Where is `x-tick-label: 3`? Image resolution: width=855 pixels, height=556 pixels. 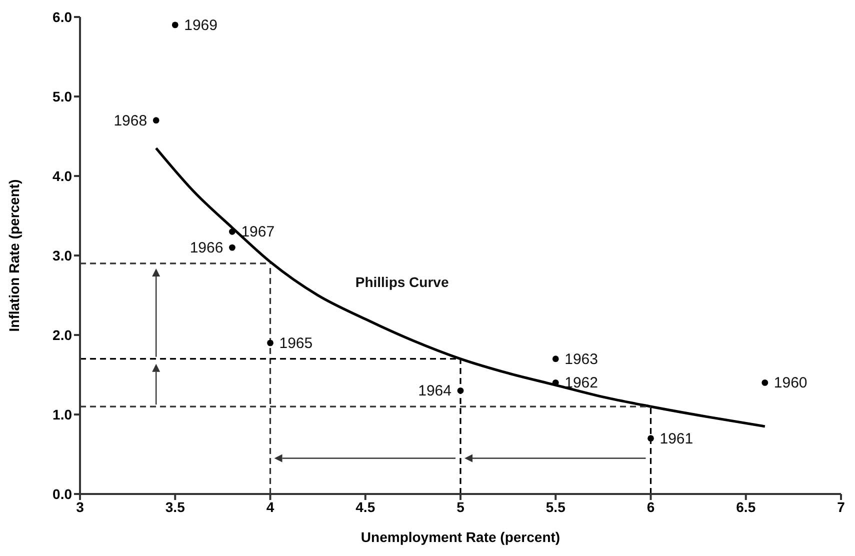
x-tick-label: 3 is located at coordinates (80, 506).